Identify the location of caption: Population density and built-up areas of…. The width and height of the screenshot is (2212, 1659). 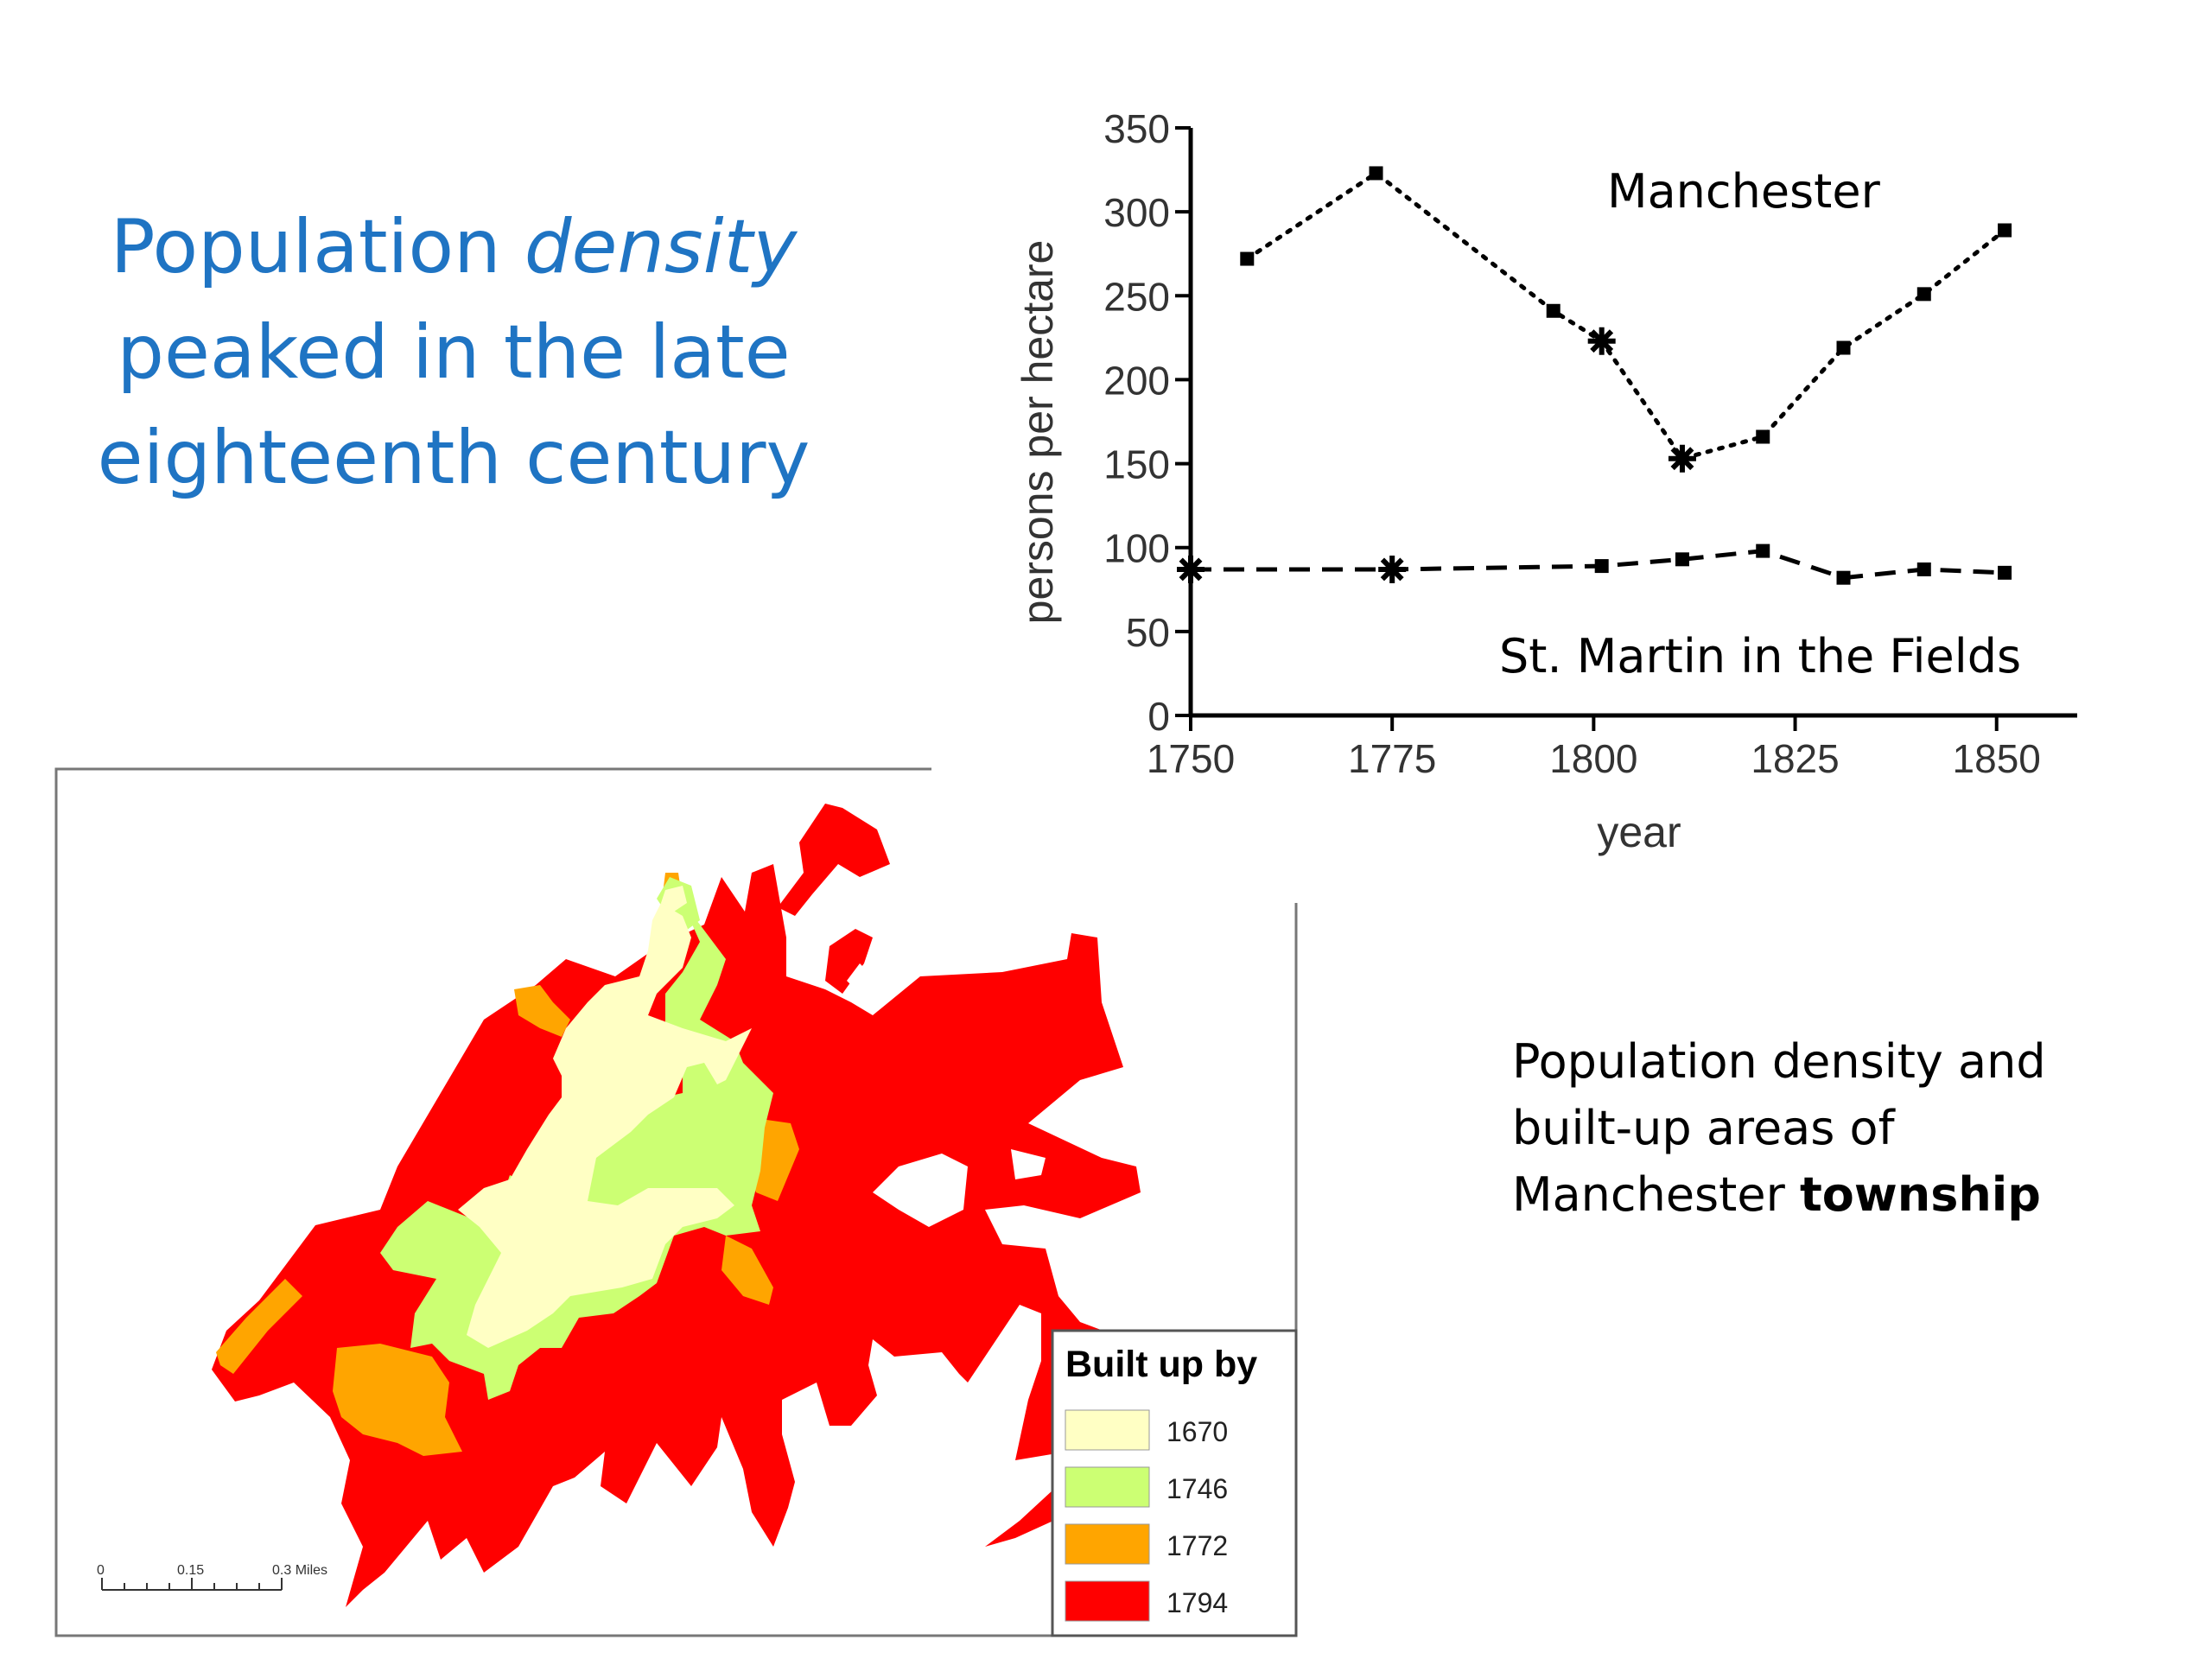
(1814, 1128).